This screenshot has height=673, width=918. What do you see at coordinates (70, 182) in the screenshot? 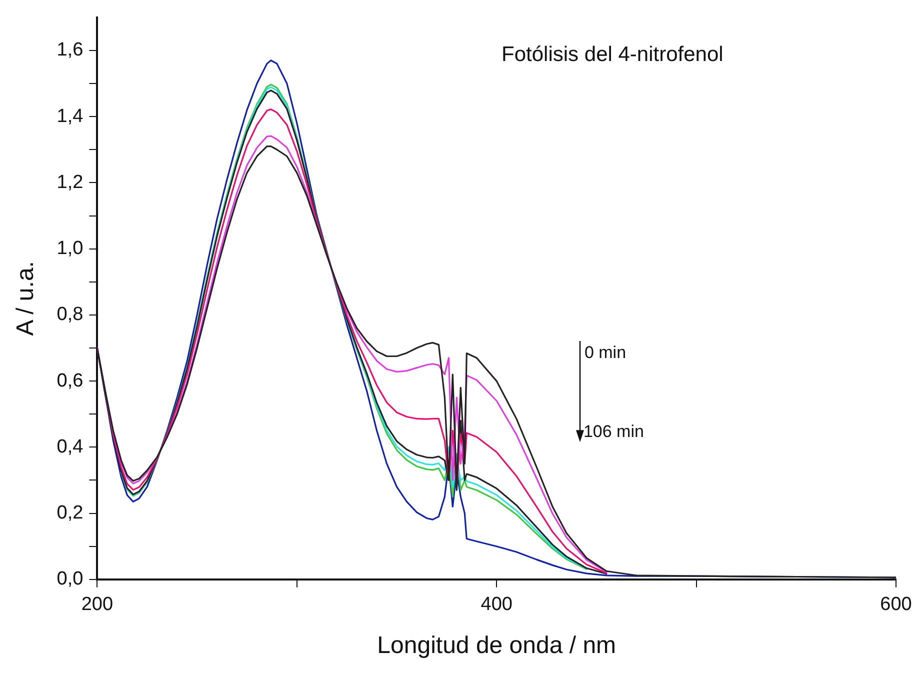
I see `y-tick-label: 1,2` at bounding box center [70, 182].